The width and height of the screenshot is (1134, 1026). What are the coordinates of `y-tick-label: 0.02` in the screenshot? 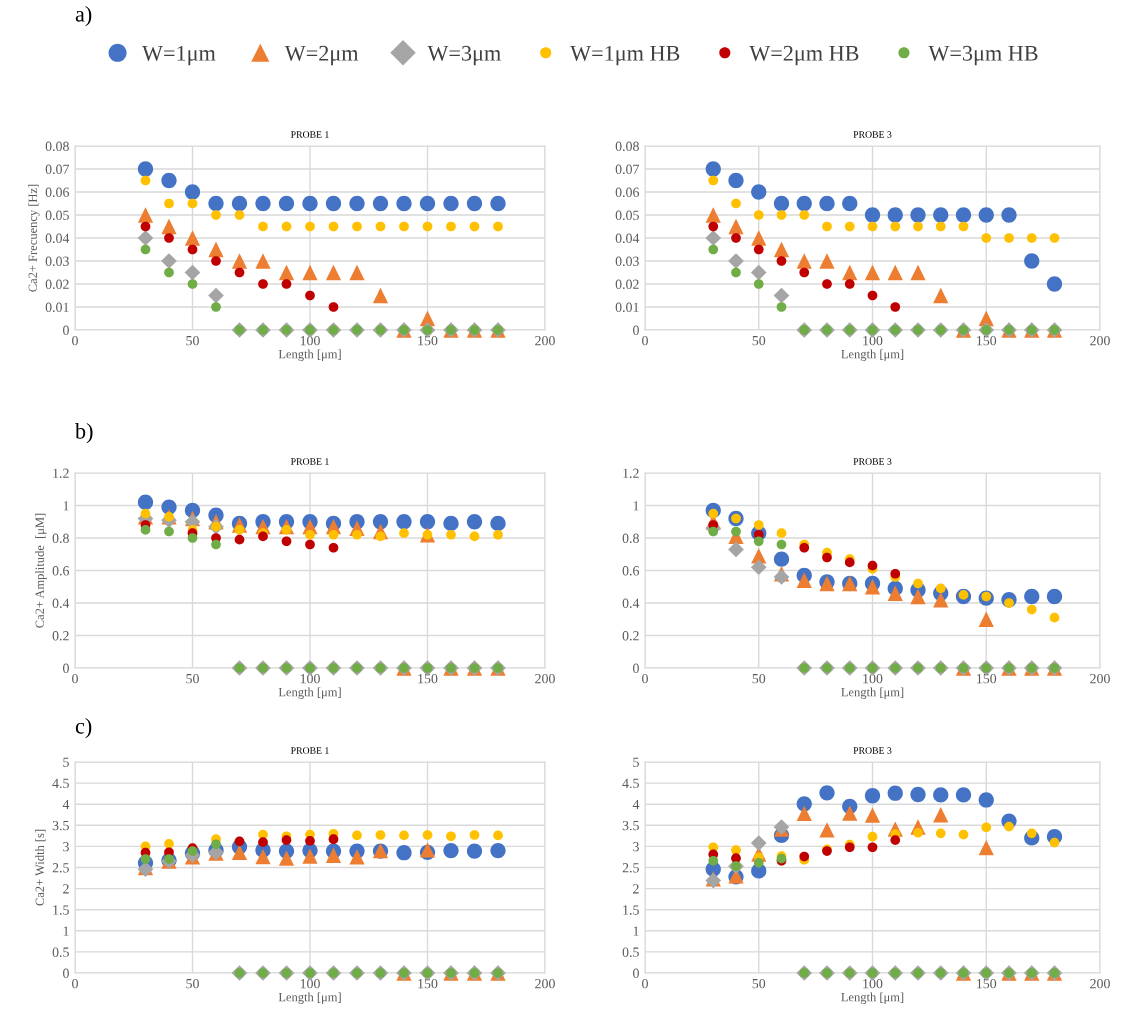 It's located at (57, 284).